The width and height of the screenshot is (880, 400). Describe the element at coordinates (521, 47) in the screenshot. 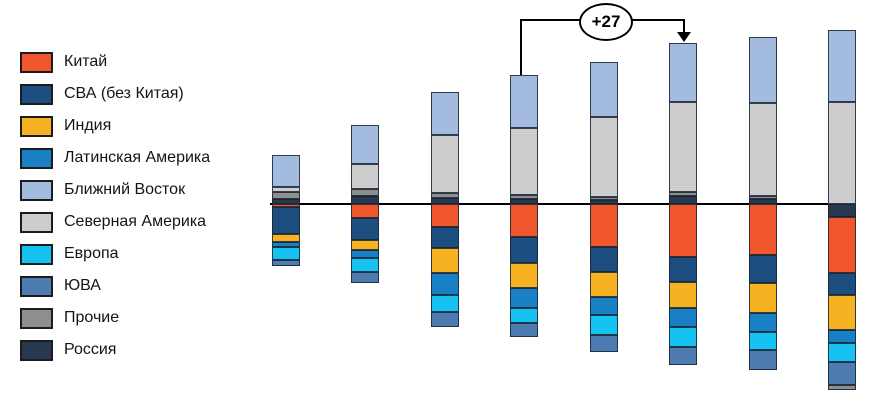

I see `annotation-connector-left` at that location.